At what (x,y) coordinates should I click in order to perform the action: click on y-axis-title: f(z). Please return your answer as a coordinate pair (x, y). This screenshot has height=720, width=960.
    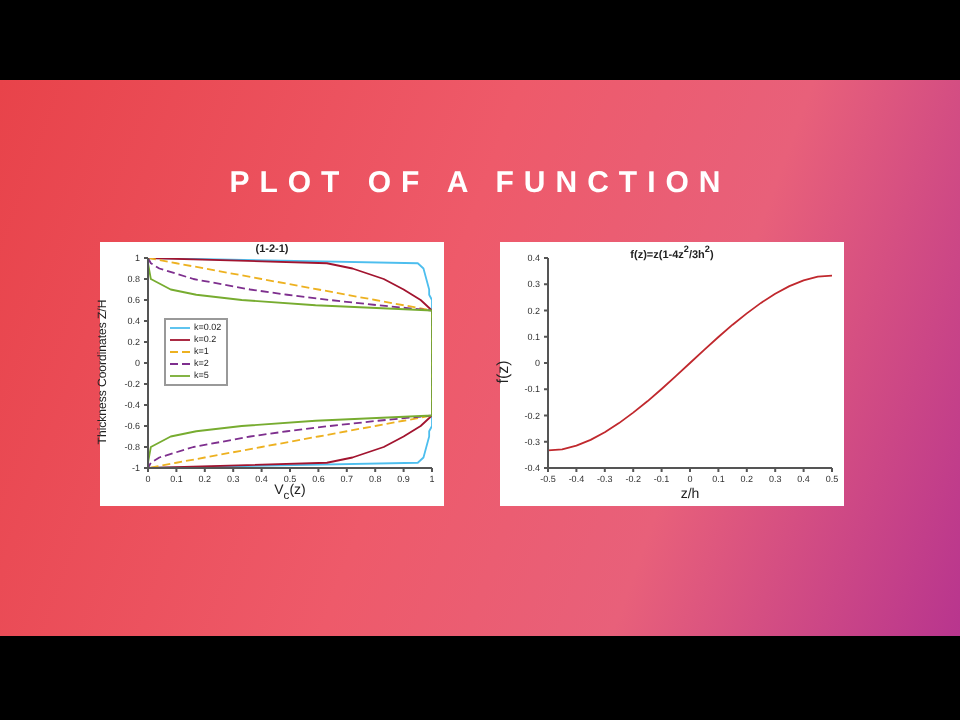
    Looking at the image, I should click on (503, 373).